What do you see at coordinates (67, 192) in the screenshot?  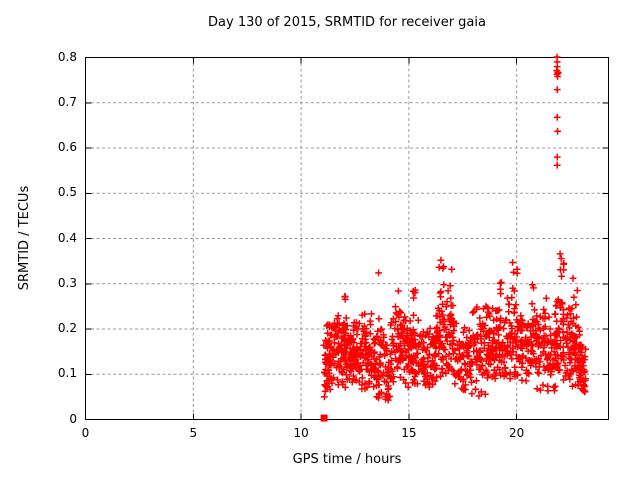 I see `y-tick-label: 0.5` at bounding box center [67, 192].